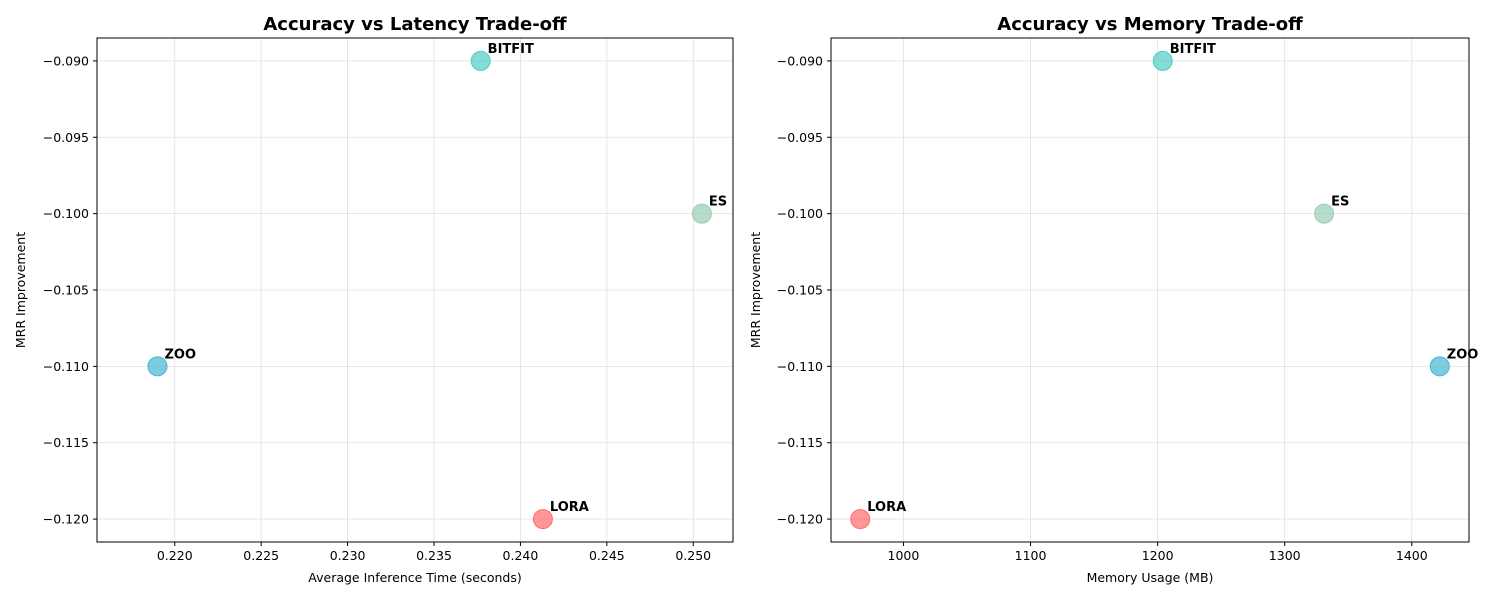 The height and width of the screenshot is (600, 1500). Describe the element at coordinates (1031, 555) in the screenshot. I see `x-tick-label: 1100` at that location.